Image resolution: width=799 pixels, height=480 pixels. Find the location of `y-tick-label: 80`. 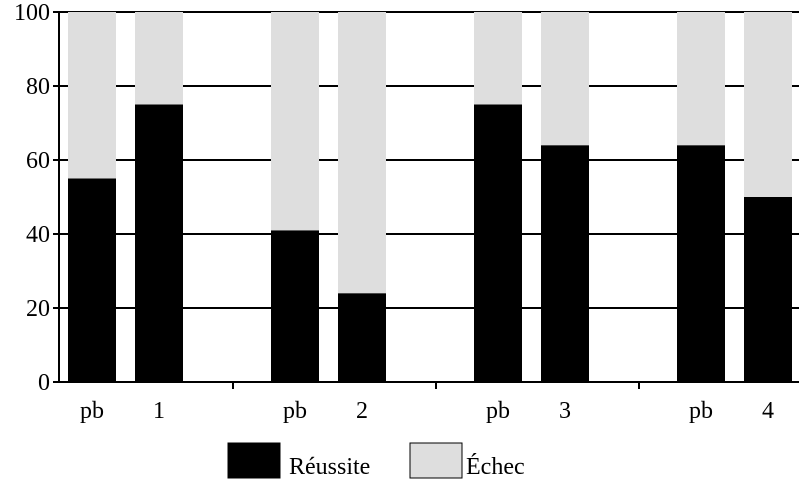

y-tick-label: 80 is located at coordinates (38, 87).